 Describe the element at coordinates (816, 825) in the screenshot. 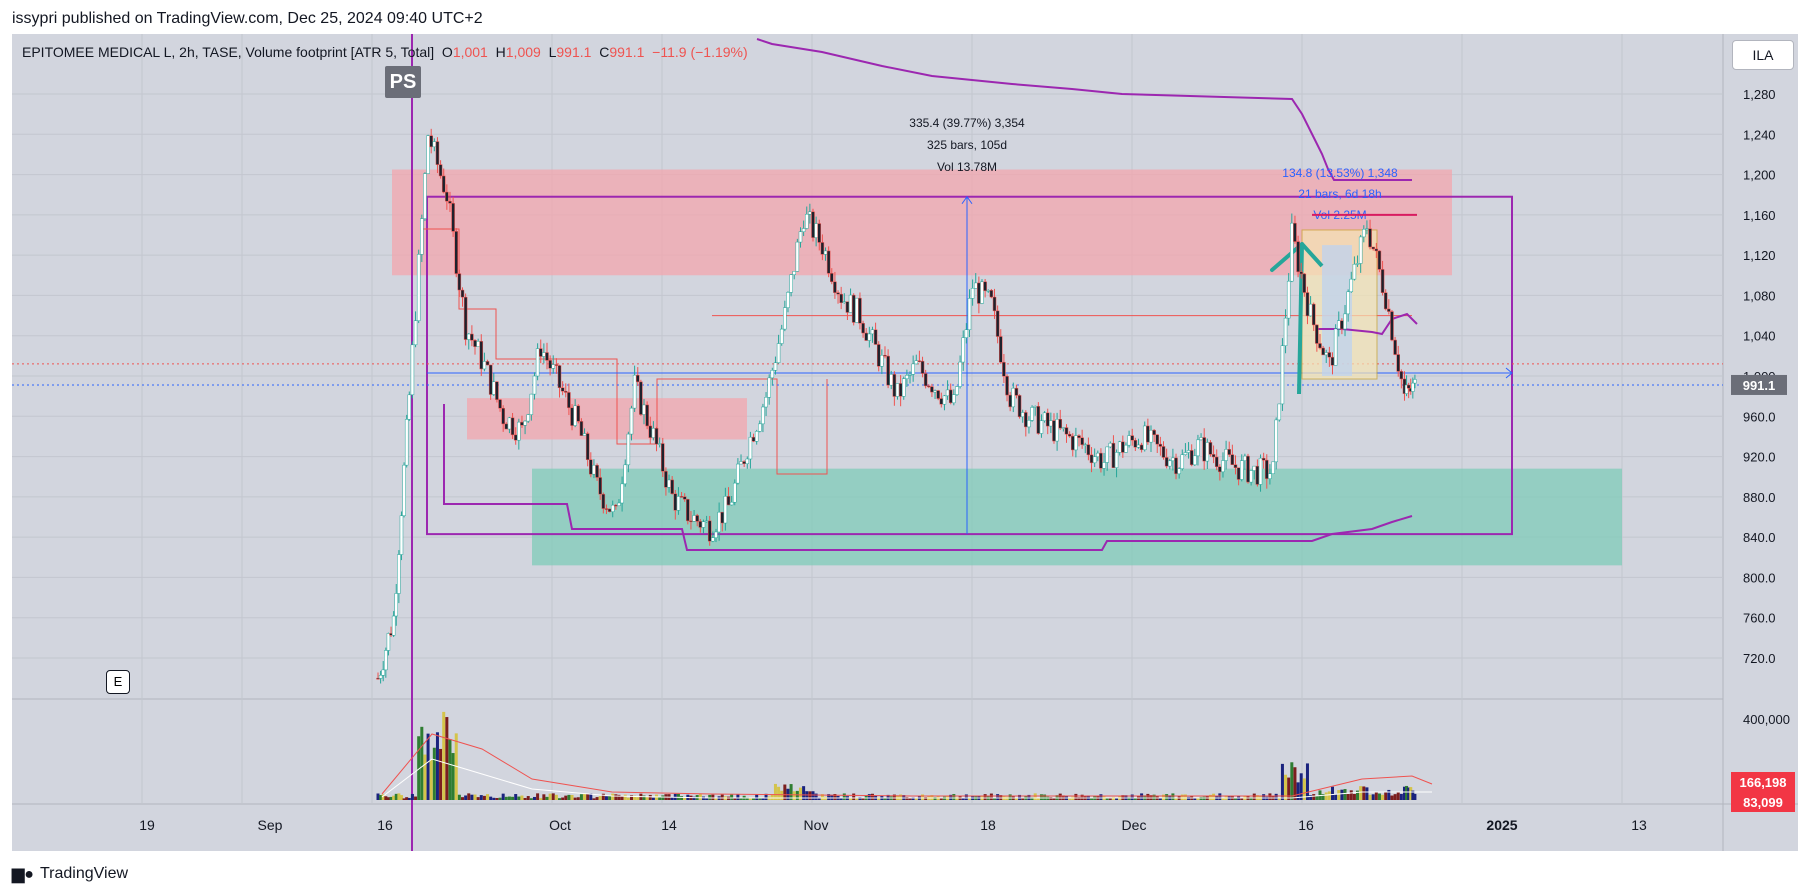

I see `time-axis-label: Nov` at that location.